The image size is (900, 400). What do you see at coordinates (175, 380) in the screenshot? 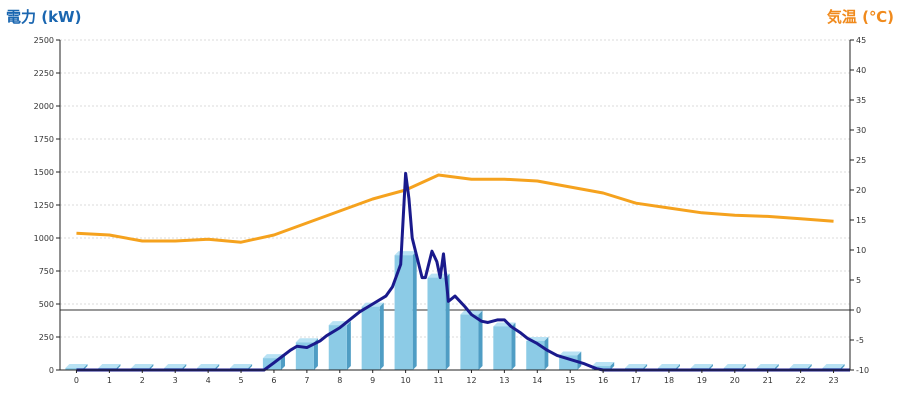
I see `x-tick-label: 3` at bounding box center [175, 380].